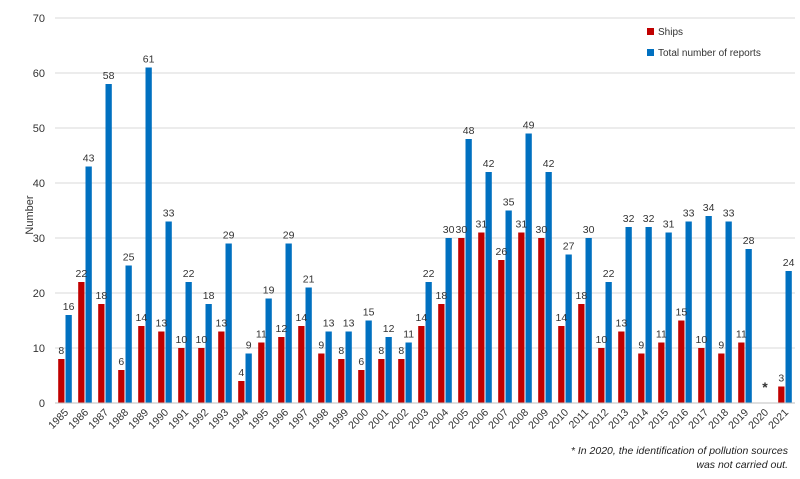  Describe the element at coordinates (509, 203) in the screenshot. I see `data-label-total: 35` at that location.